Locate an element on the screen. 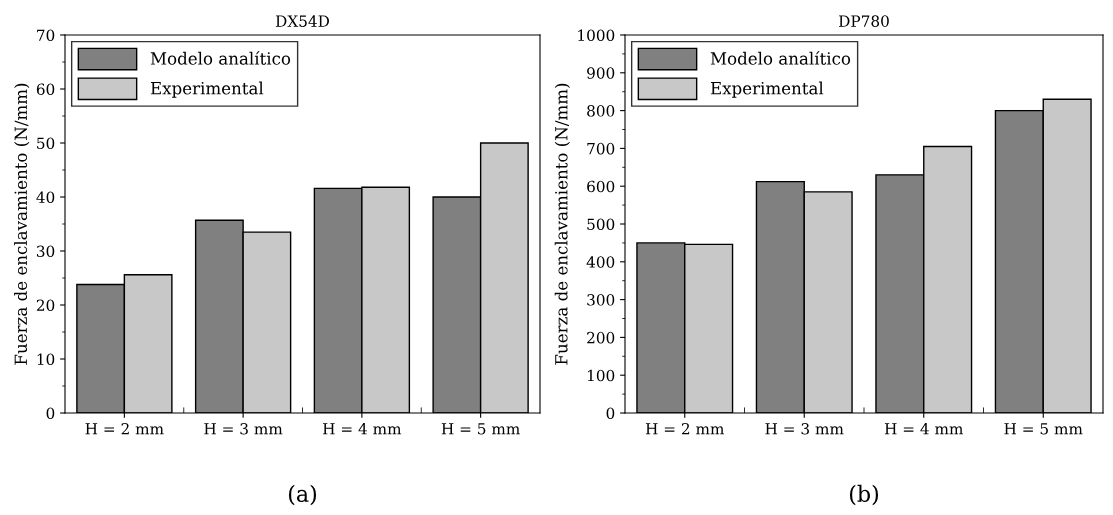  y-tick-label: 200 is located at coordinates (601, 337).